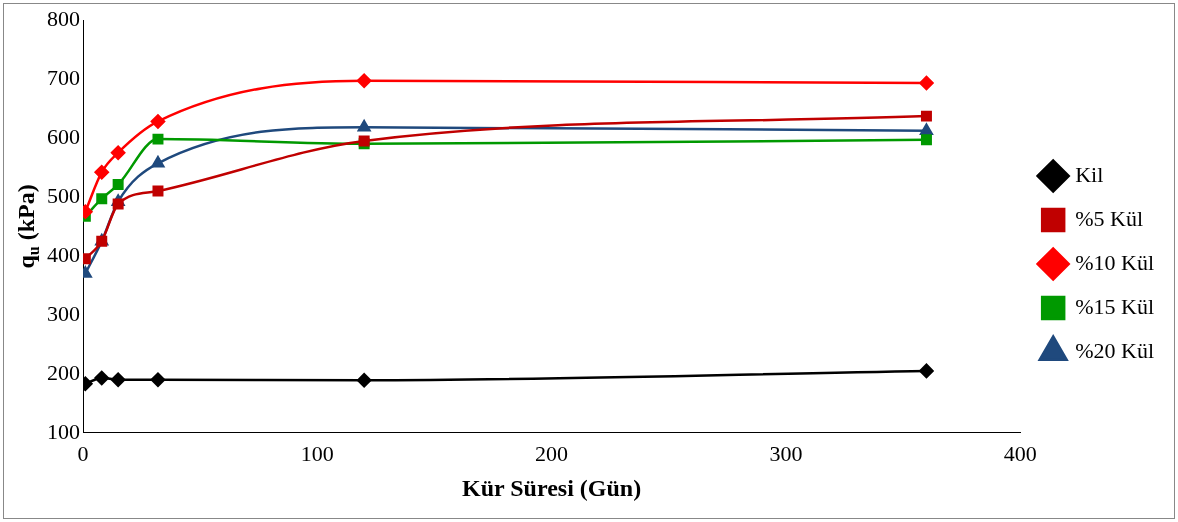 Image resolution: width=1178 pixels, height=522 pixels. What do you see at coordinates (552, 453) in the screenshot?
I see `x-tick-label: 200` at bounding box center [552, 453].